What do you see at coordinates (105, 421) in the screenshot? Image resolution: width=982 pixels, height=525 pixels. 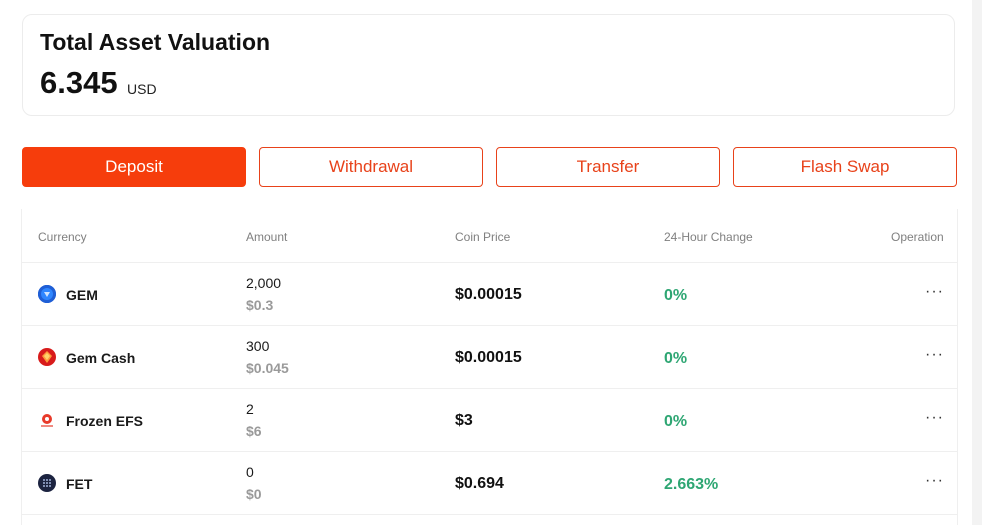 I see `currency-name: Frozen EFS` at bounding box center [105, 421].